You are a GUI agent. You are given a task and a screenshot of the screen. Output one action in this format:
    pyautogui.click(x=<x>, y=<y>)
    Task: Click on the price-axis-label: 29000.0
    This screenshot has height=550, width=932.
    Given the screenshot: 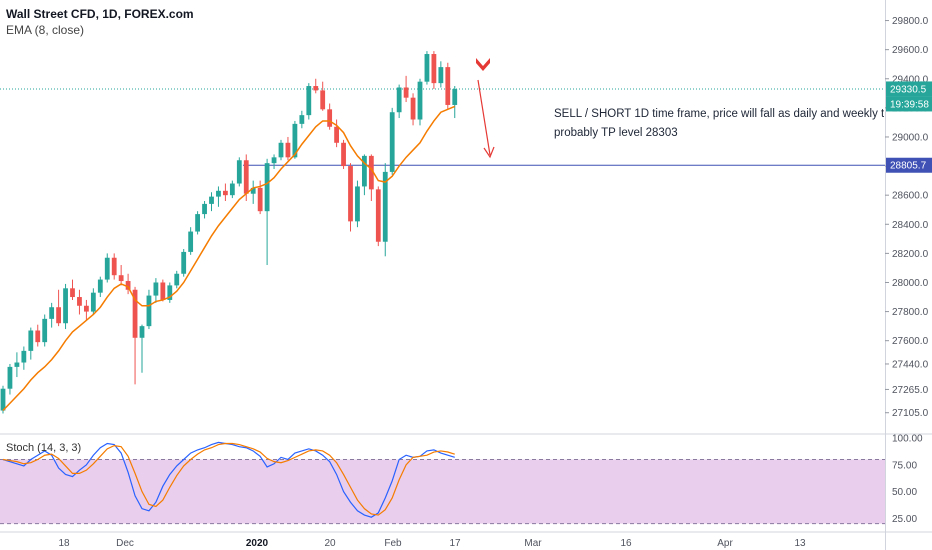 What is the action you would take?
    pyautogui.click(x=910, y=137)
    